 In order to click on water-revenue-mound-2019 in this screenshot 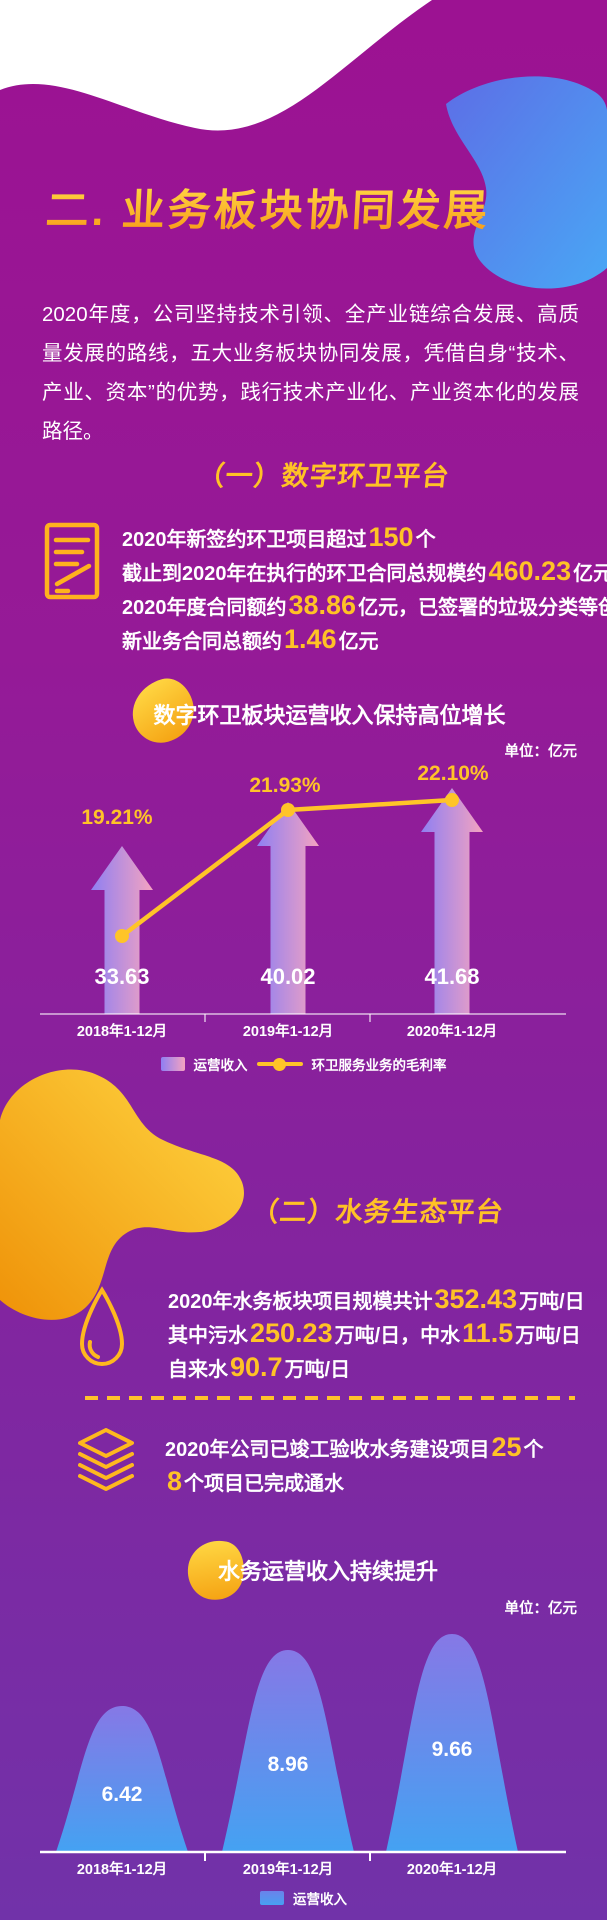, I will do `click(288, 1751)`.